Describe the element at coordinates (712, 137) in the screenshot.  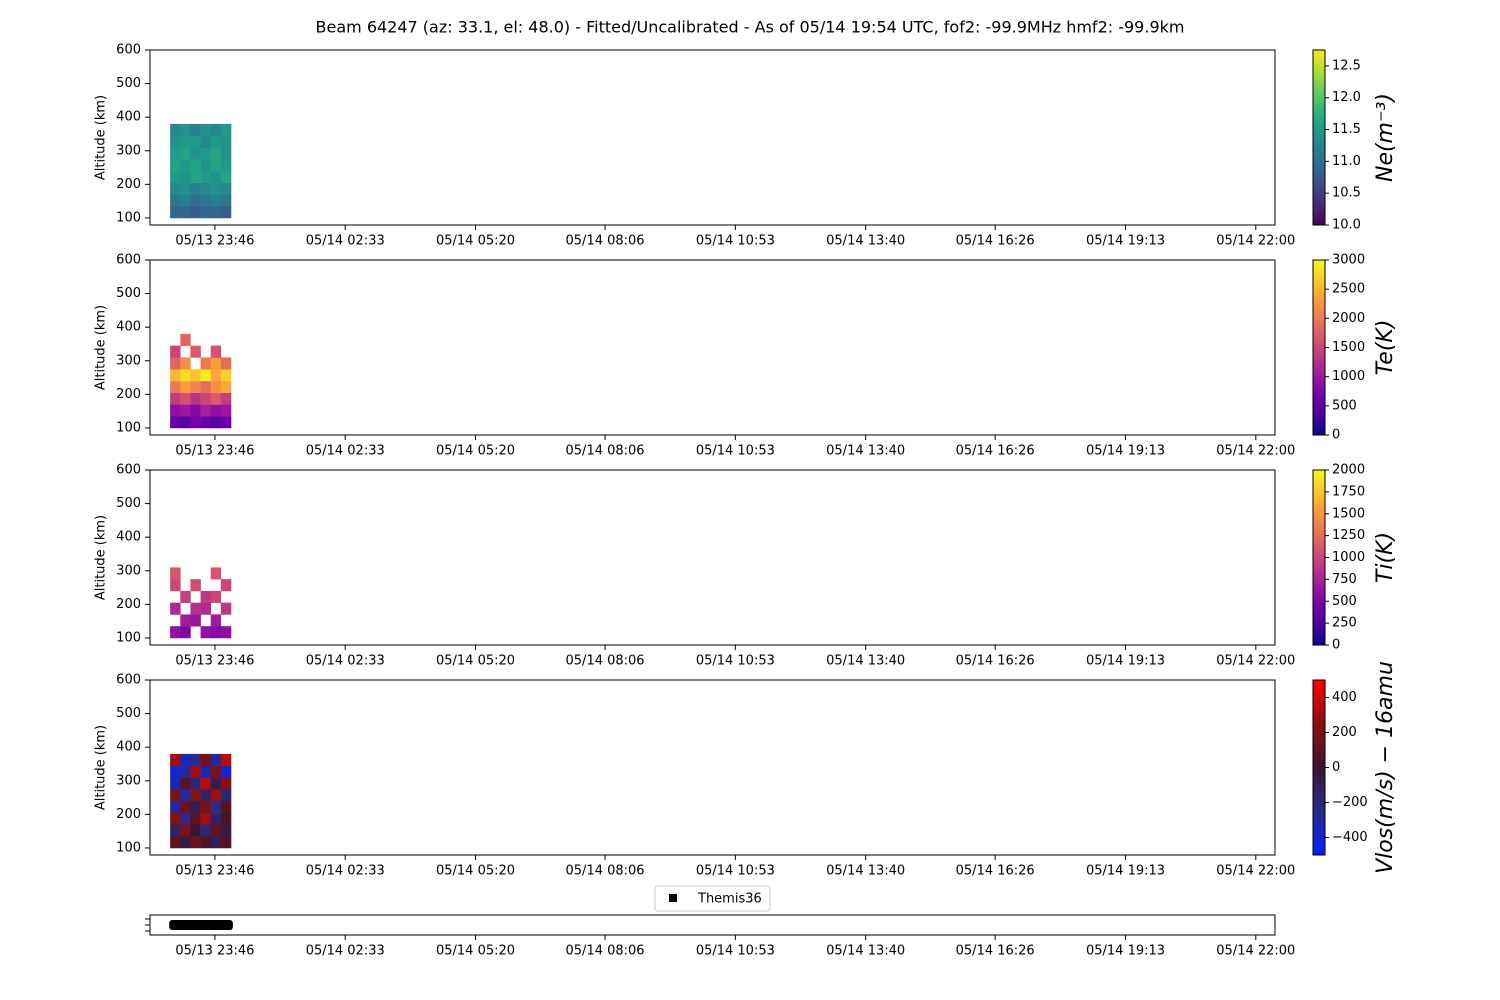
I see `axes-frame` at that location.